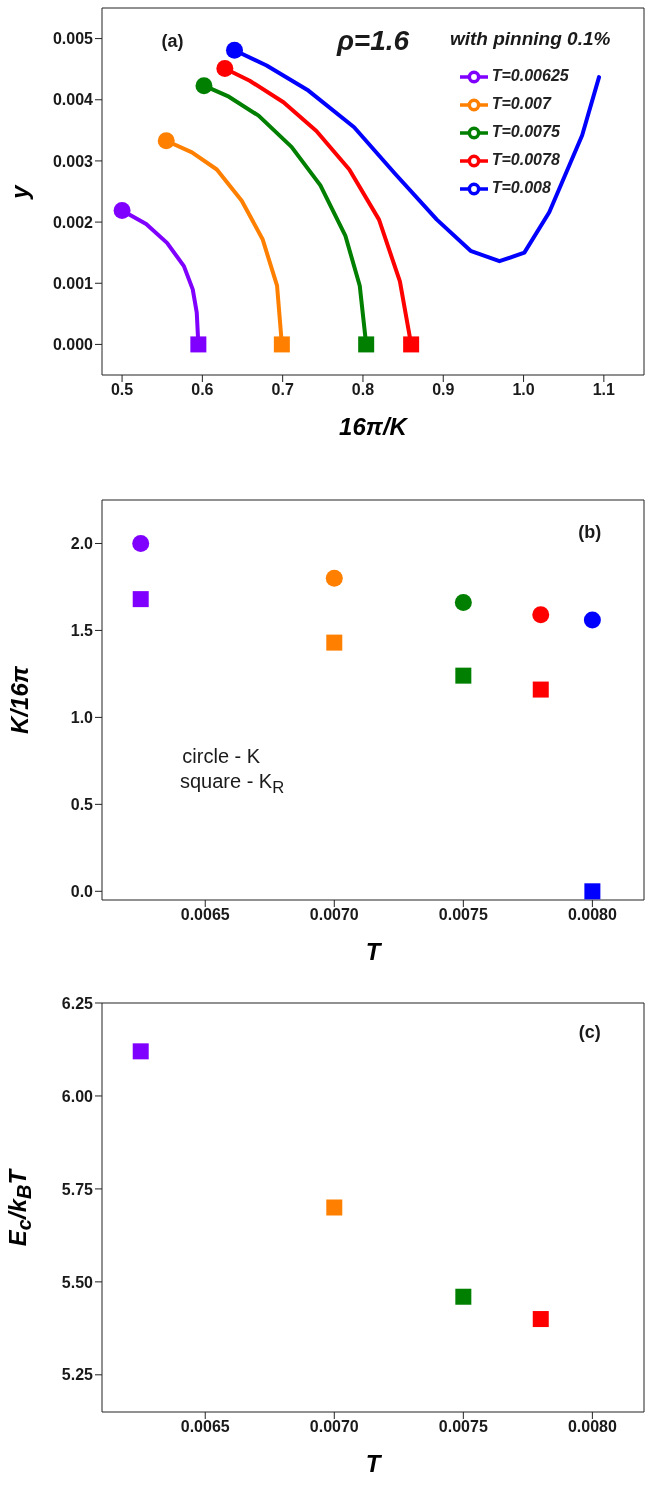 This screenshot has width=666, height=1490. What do you see at coordinates (122, 390) in the screenshot?
I see `x-tick-label: 0.5` at bounding box center [122, 390].